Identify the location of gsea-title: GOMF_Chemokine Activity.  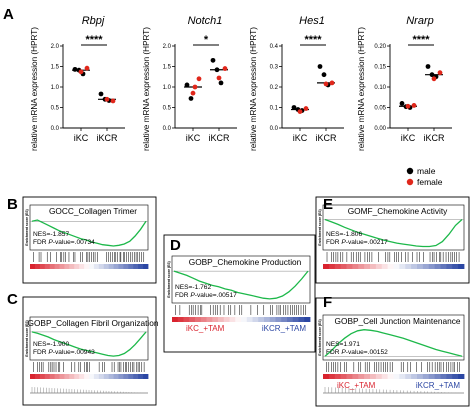
(398, 211).